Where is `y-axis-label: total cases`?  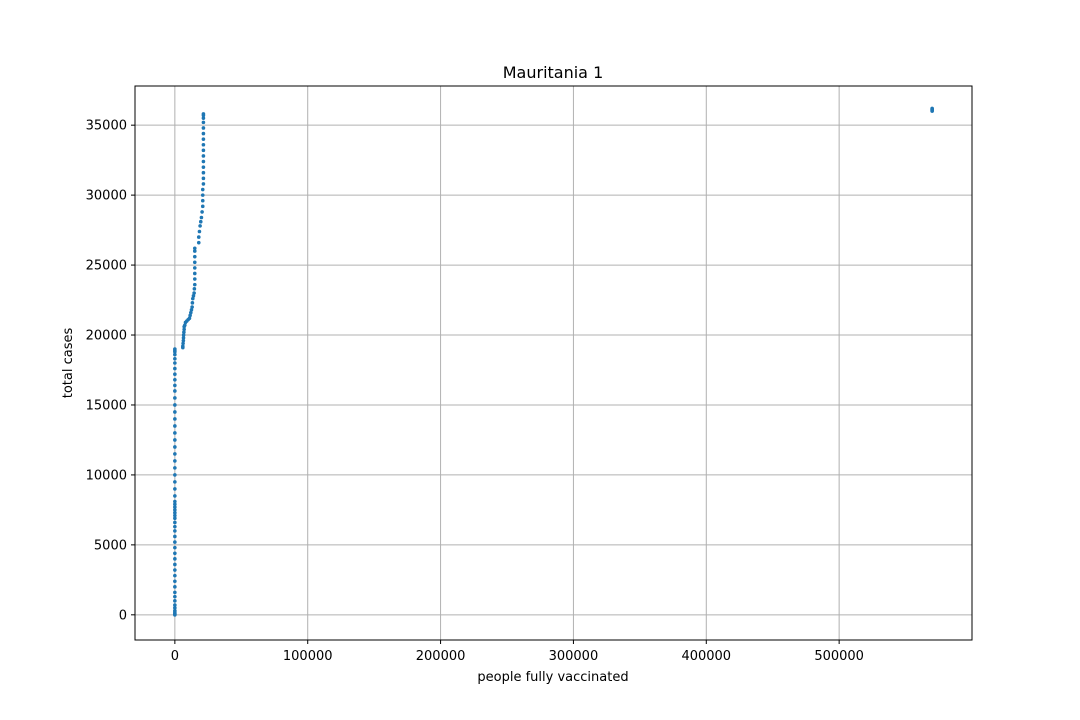
y-axis-label: total cases is located at coordinates (68, 363).